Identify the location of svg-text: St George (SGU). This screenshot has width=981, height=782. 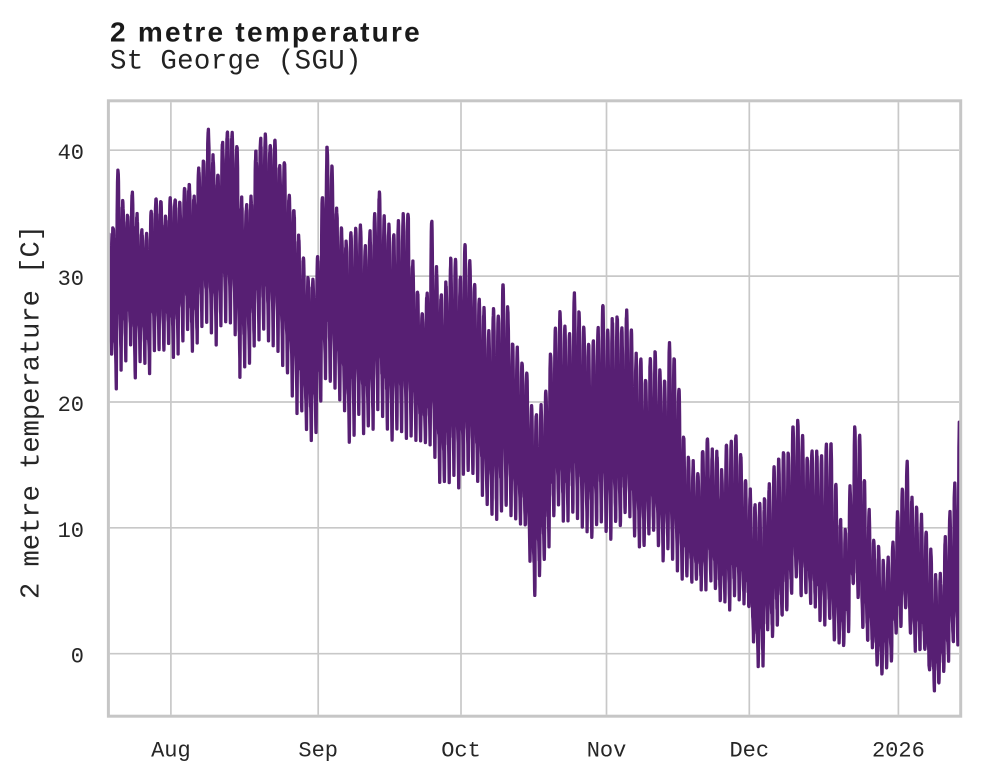
(236, 62).